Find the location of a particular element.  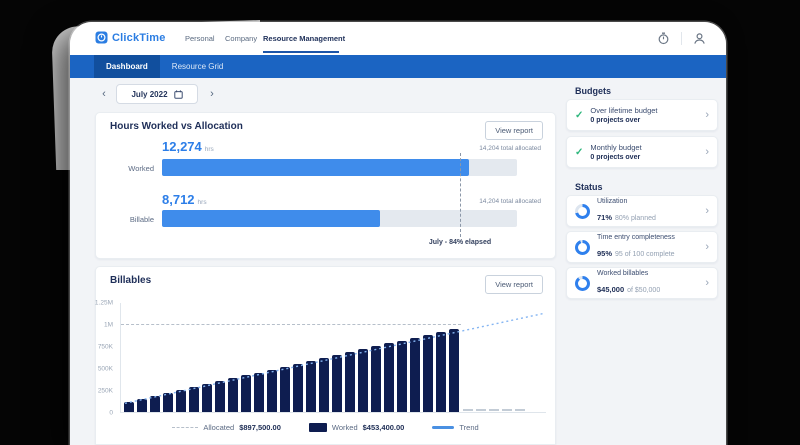

y-axis-tick-label: 0 is located at coordinates (111, 413).